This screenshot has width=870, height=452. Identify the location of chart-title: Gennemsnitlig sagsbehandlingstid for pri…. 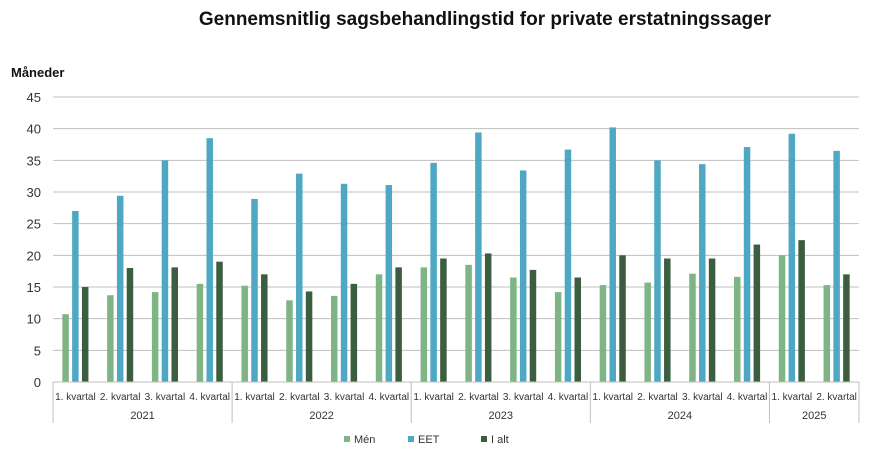
(485, 19).